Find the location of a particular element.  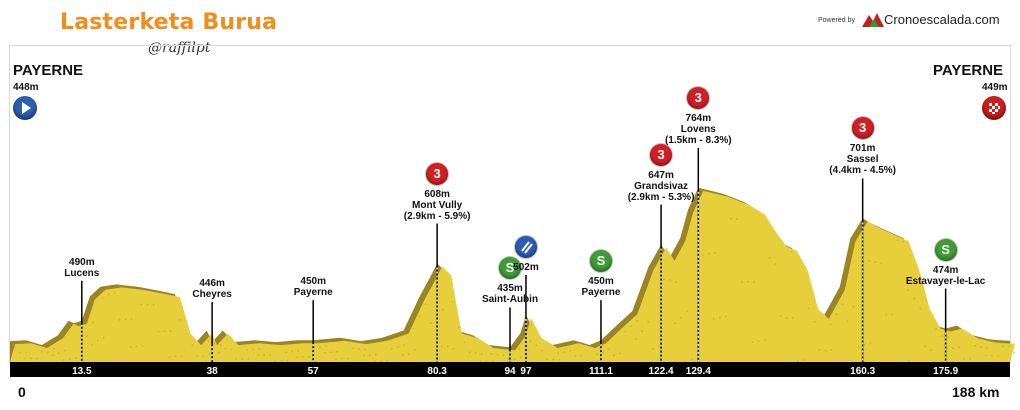

start-altitude: 448m is located at coordinates (26, 87).